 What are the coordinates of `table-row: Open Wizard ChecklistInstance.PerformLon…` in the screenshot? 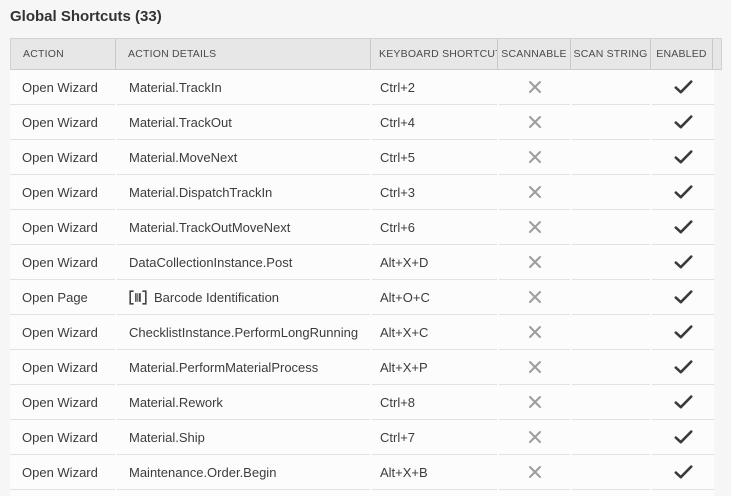 It's located at (362, 332).